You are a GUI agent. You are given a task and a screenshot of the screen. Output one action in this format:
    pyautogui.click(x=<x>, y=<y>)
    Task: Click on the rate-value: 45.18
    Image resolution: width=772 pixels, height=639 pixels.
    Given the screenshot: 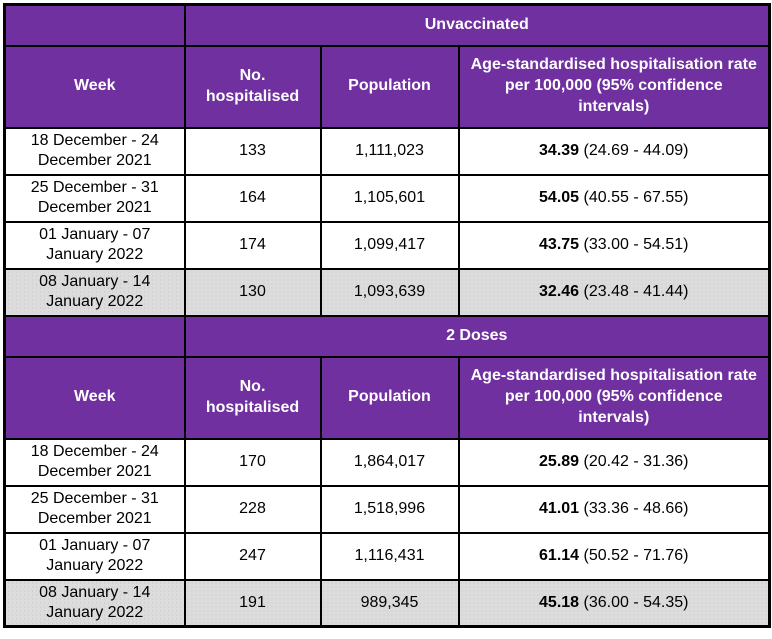 What is the action you would take?
    pyautogui.click(x=559, y=602)
    